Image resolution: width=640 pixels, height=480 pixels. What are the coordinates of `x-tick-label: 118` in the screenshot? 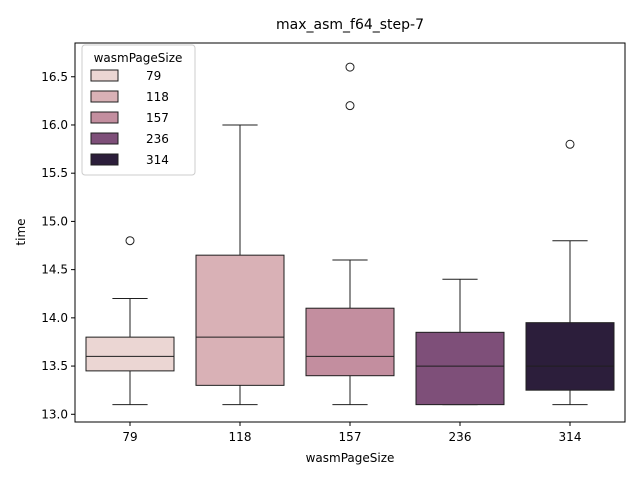 It's located at (240, 437).